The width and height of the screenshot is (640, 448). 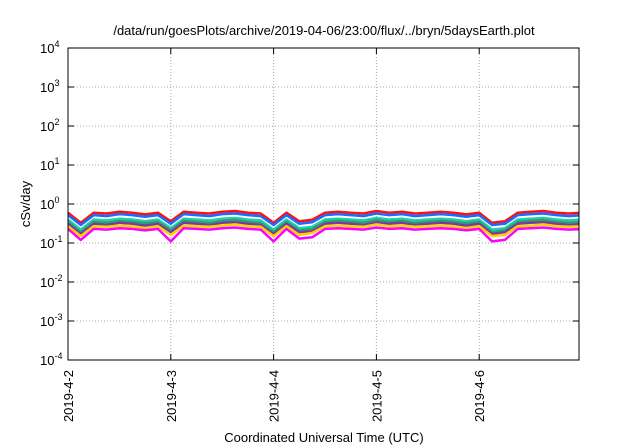 I want to click on series-line-magenta, so click(x=323, y=234).